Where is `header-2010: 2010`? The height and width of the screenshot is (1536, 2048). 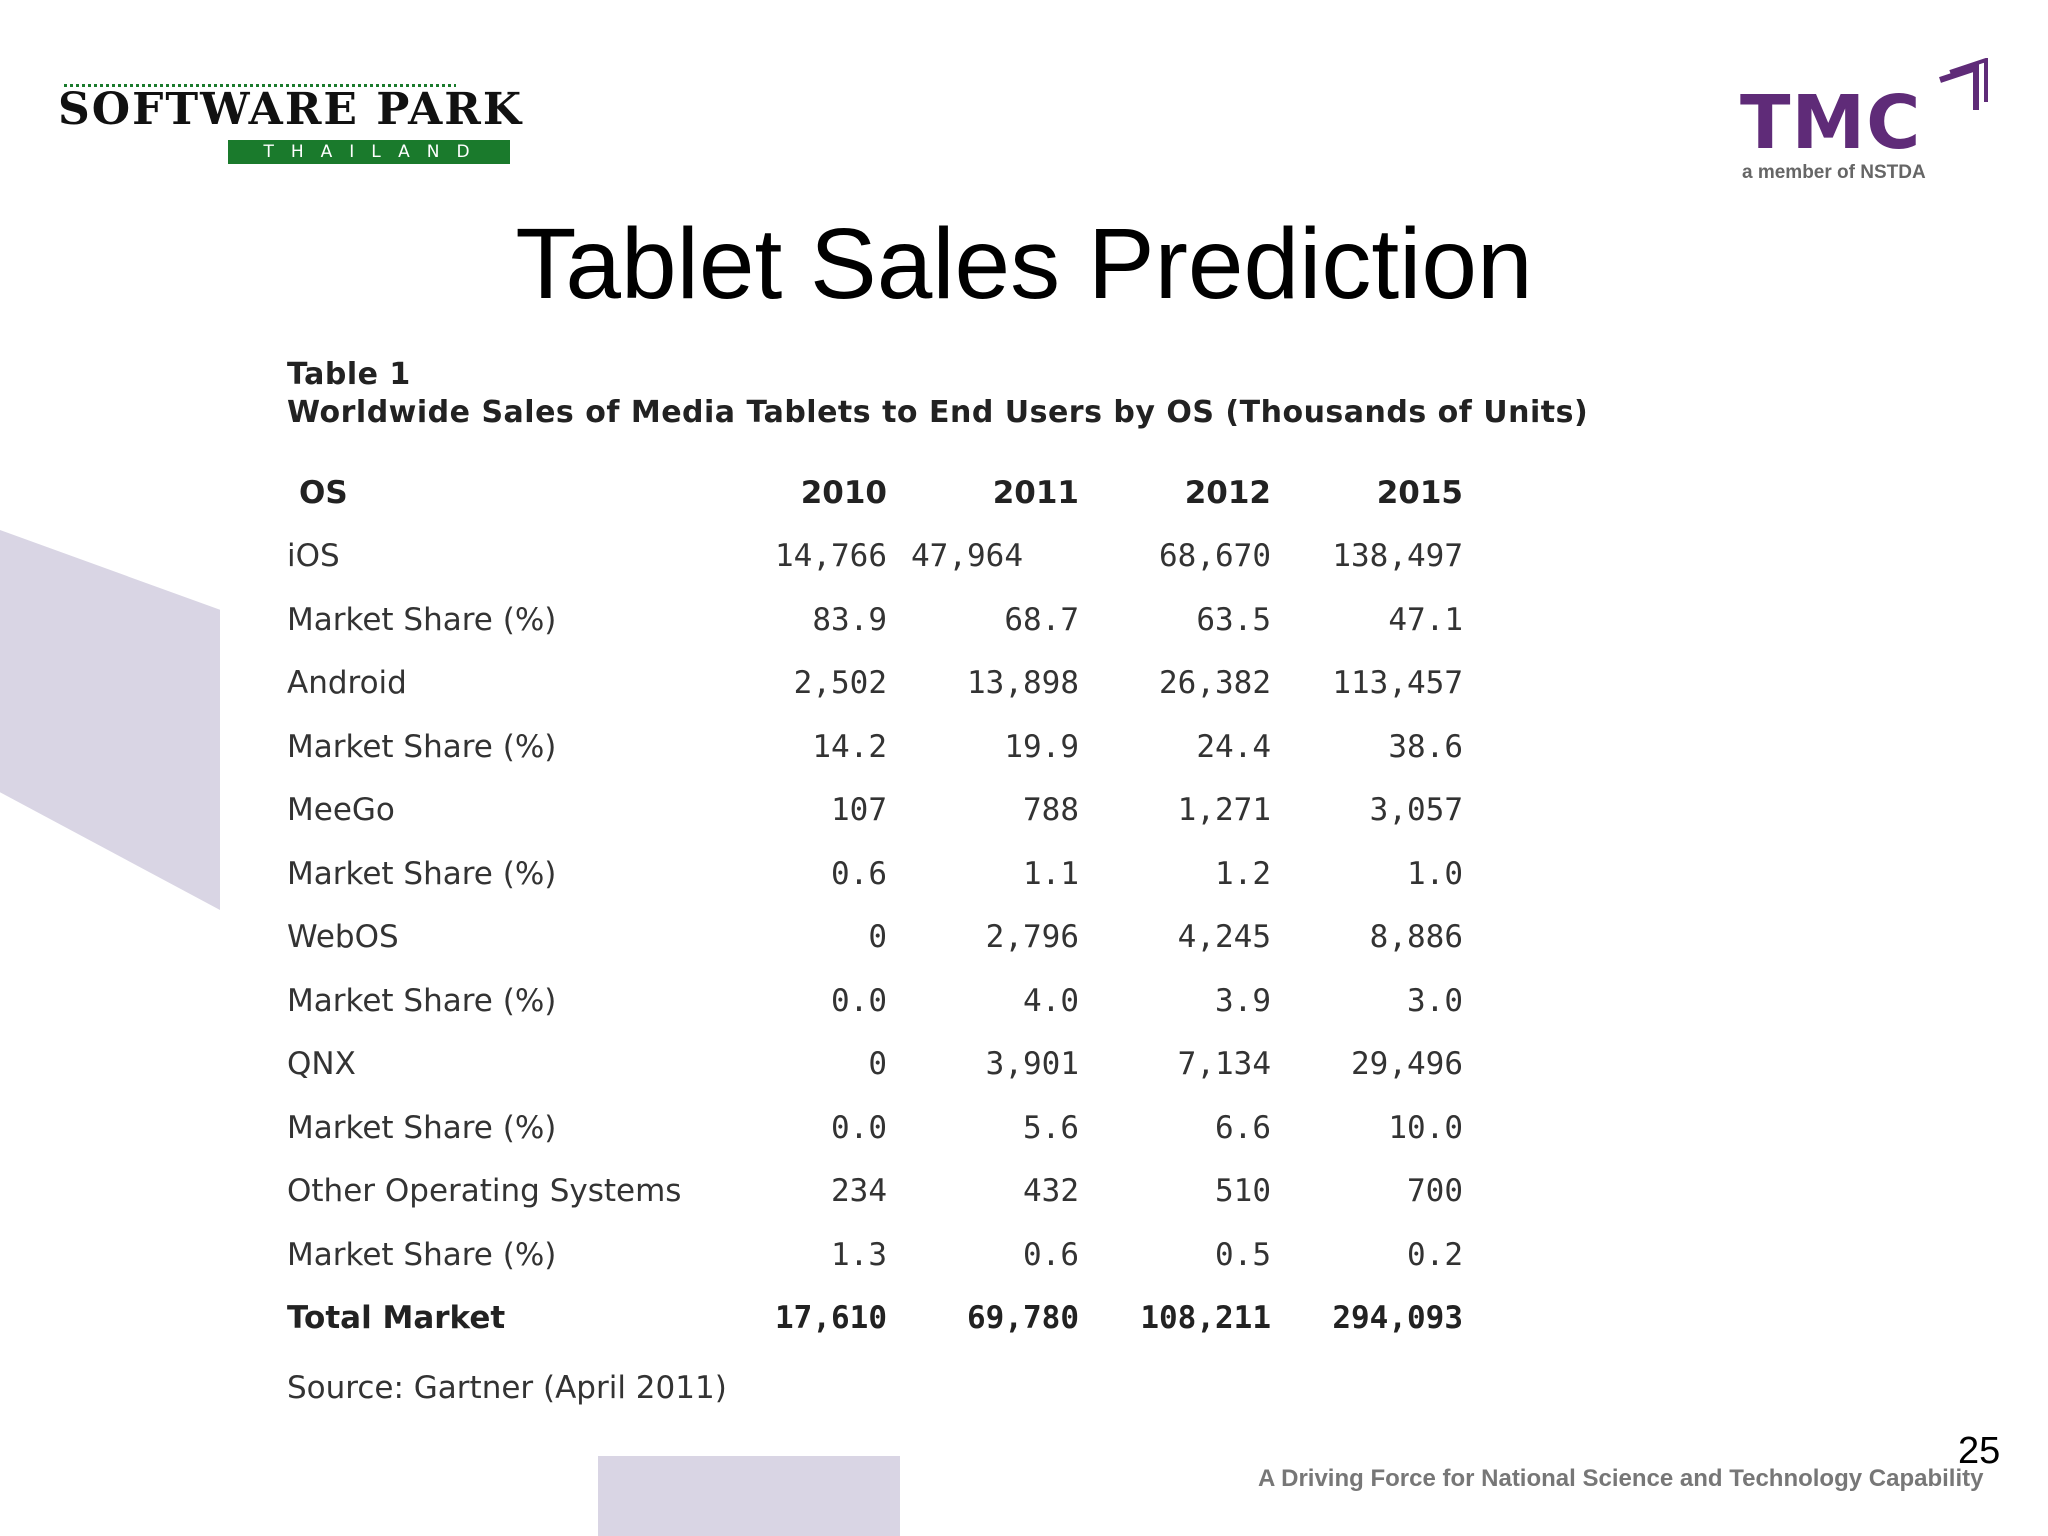 header-2010: 2010 is located at coordinates (843, 492).